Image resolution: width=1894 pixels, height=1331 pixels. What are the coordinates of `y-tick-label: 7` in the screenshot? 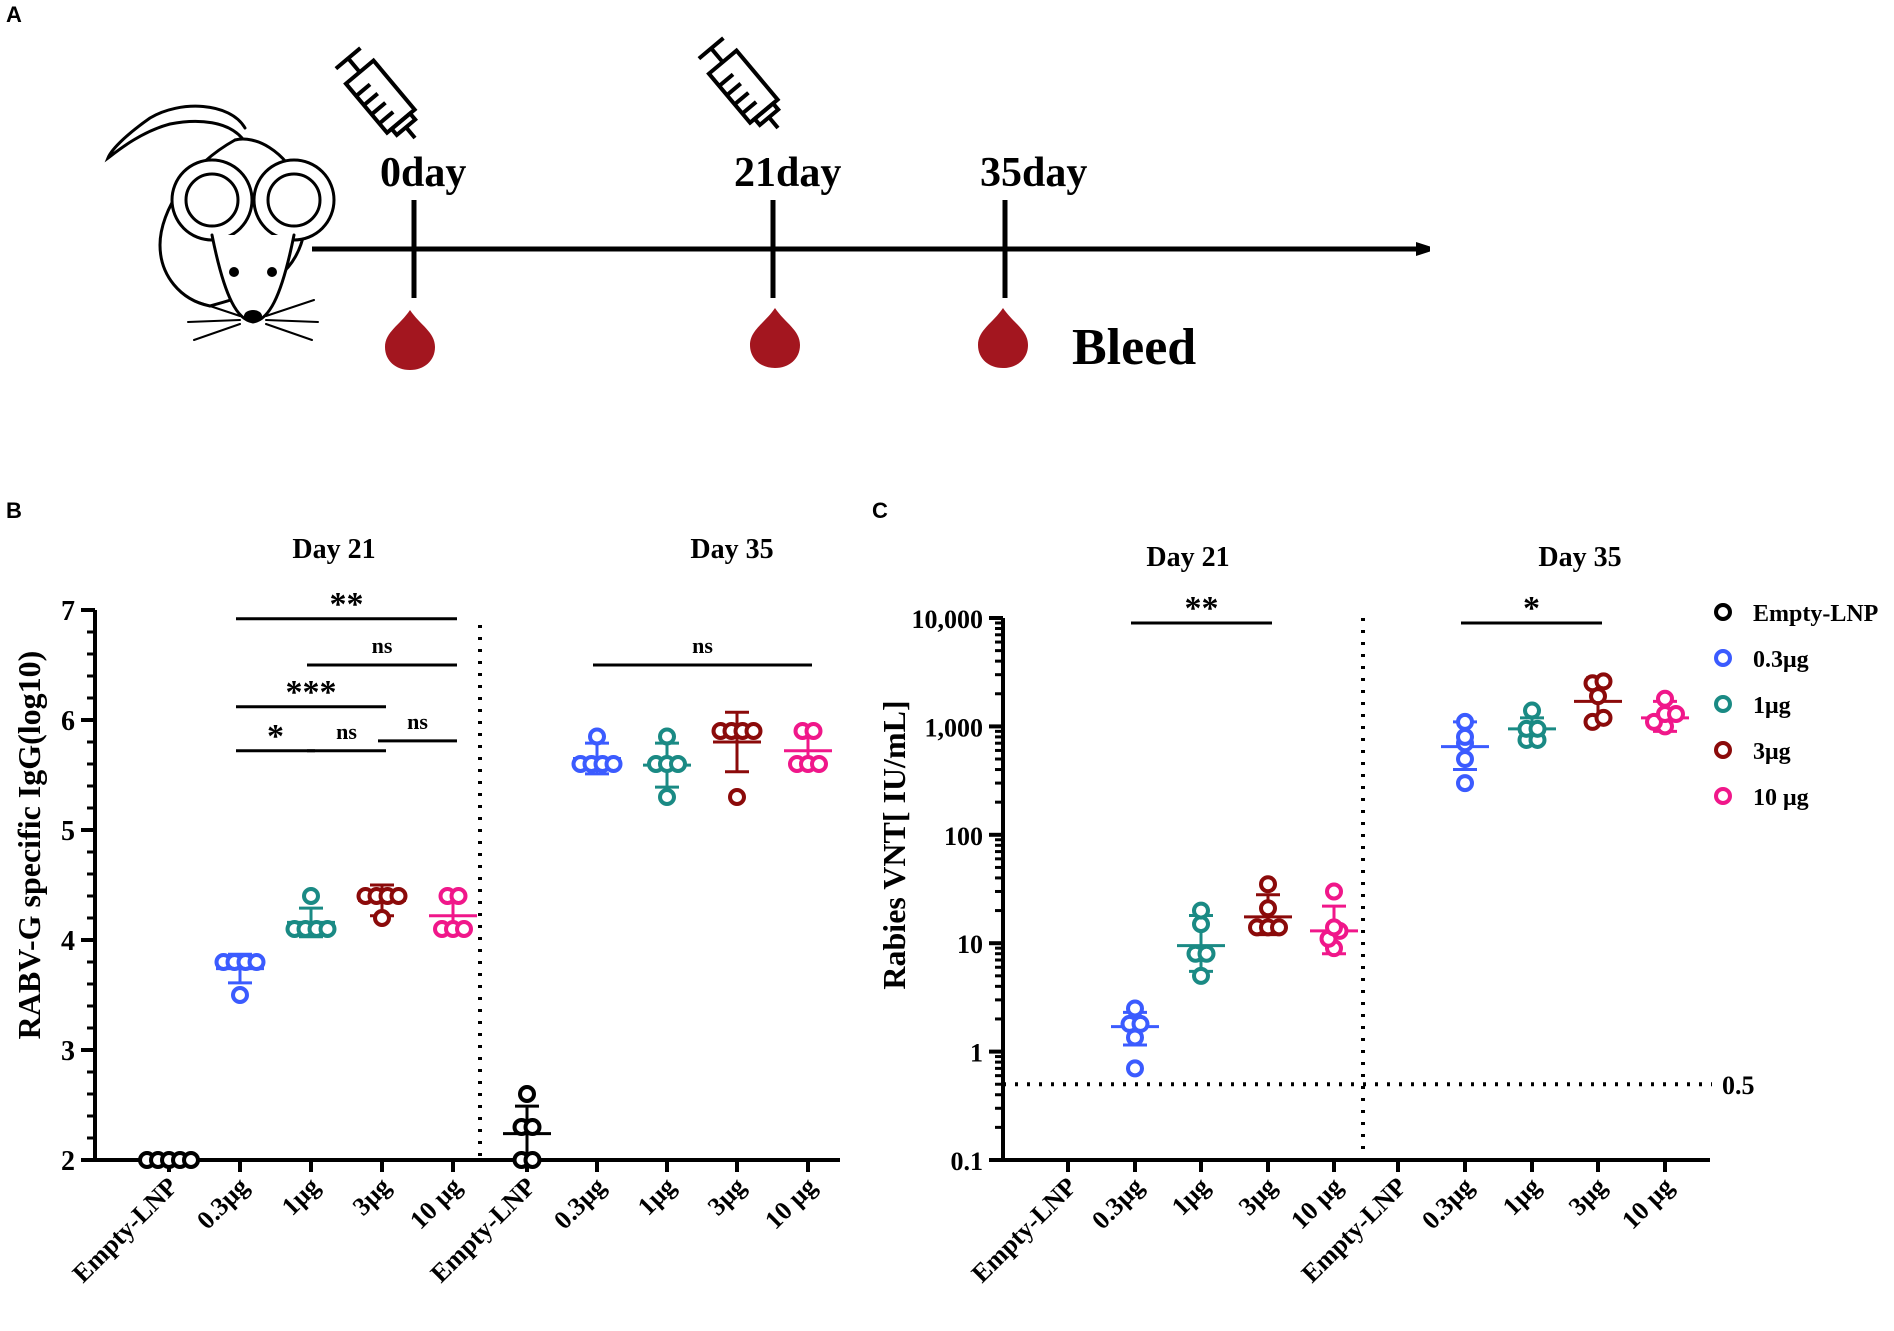 It's located at (68, 611).